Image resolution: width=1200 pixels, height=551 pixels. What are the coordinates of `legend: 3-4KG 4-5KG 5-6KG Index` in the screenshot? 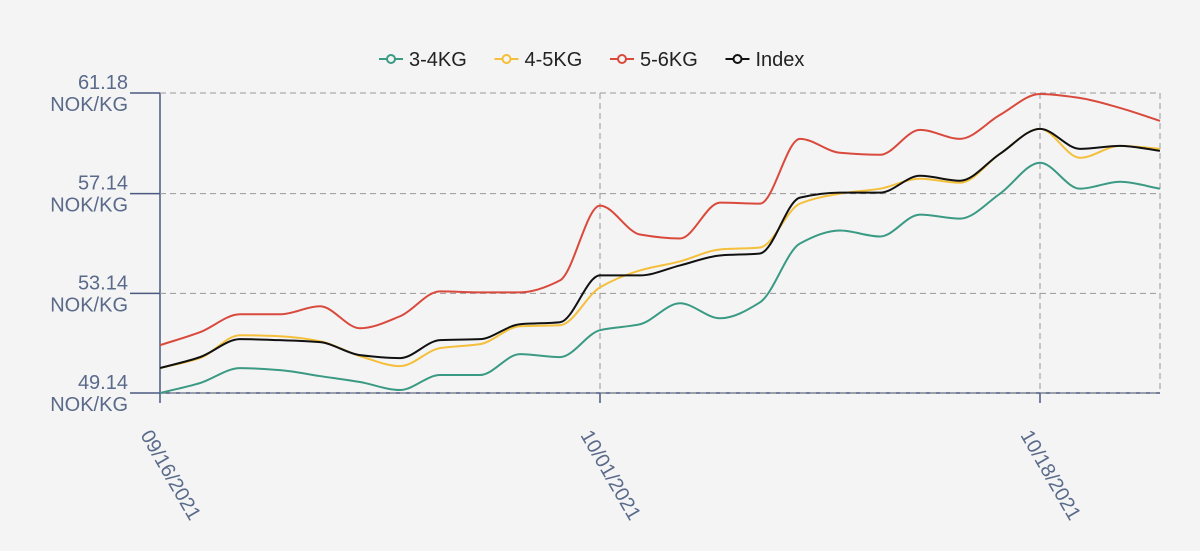 It's located at (591, 60).